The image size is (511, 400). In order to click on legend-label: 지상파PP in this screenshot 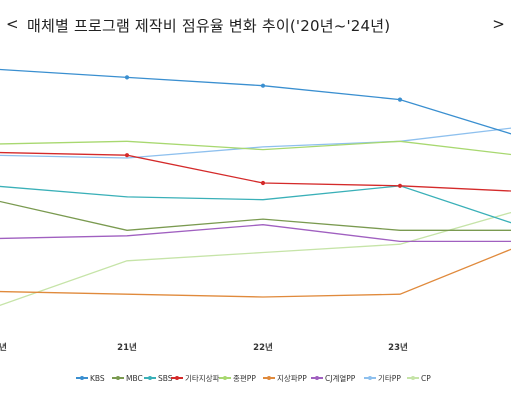, I will do `click(292, 378)`.